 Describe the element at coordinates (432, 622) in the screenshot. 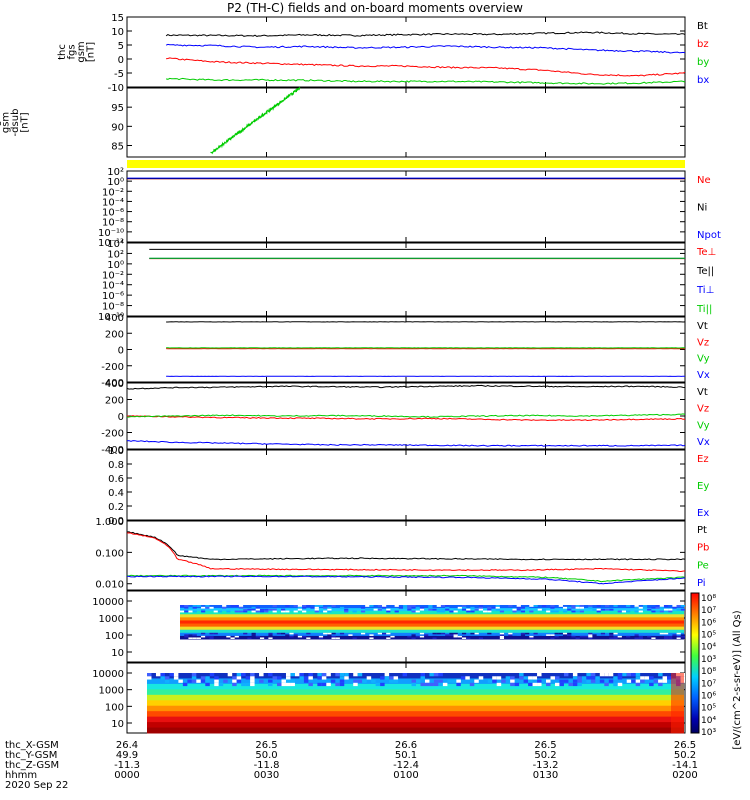

I see `heatmap-peir-eflux` at that location.